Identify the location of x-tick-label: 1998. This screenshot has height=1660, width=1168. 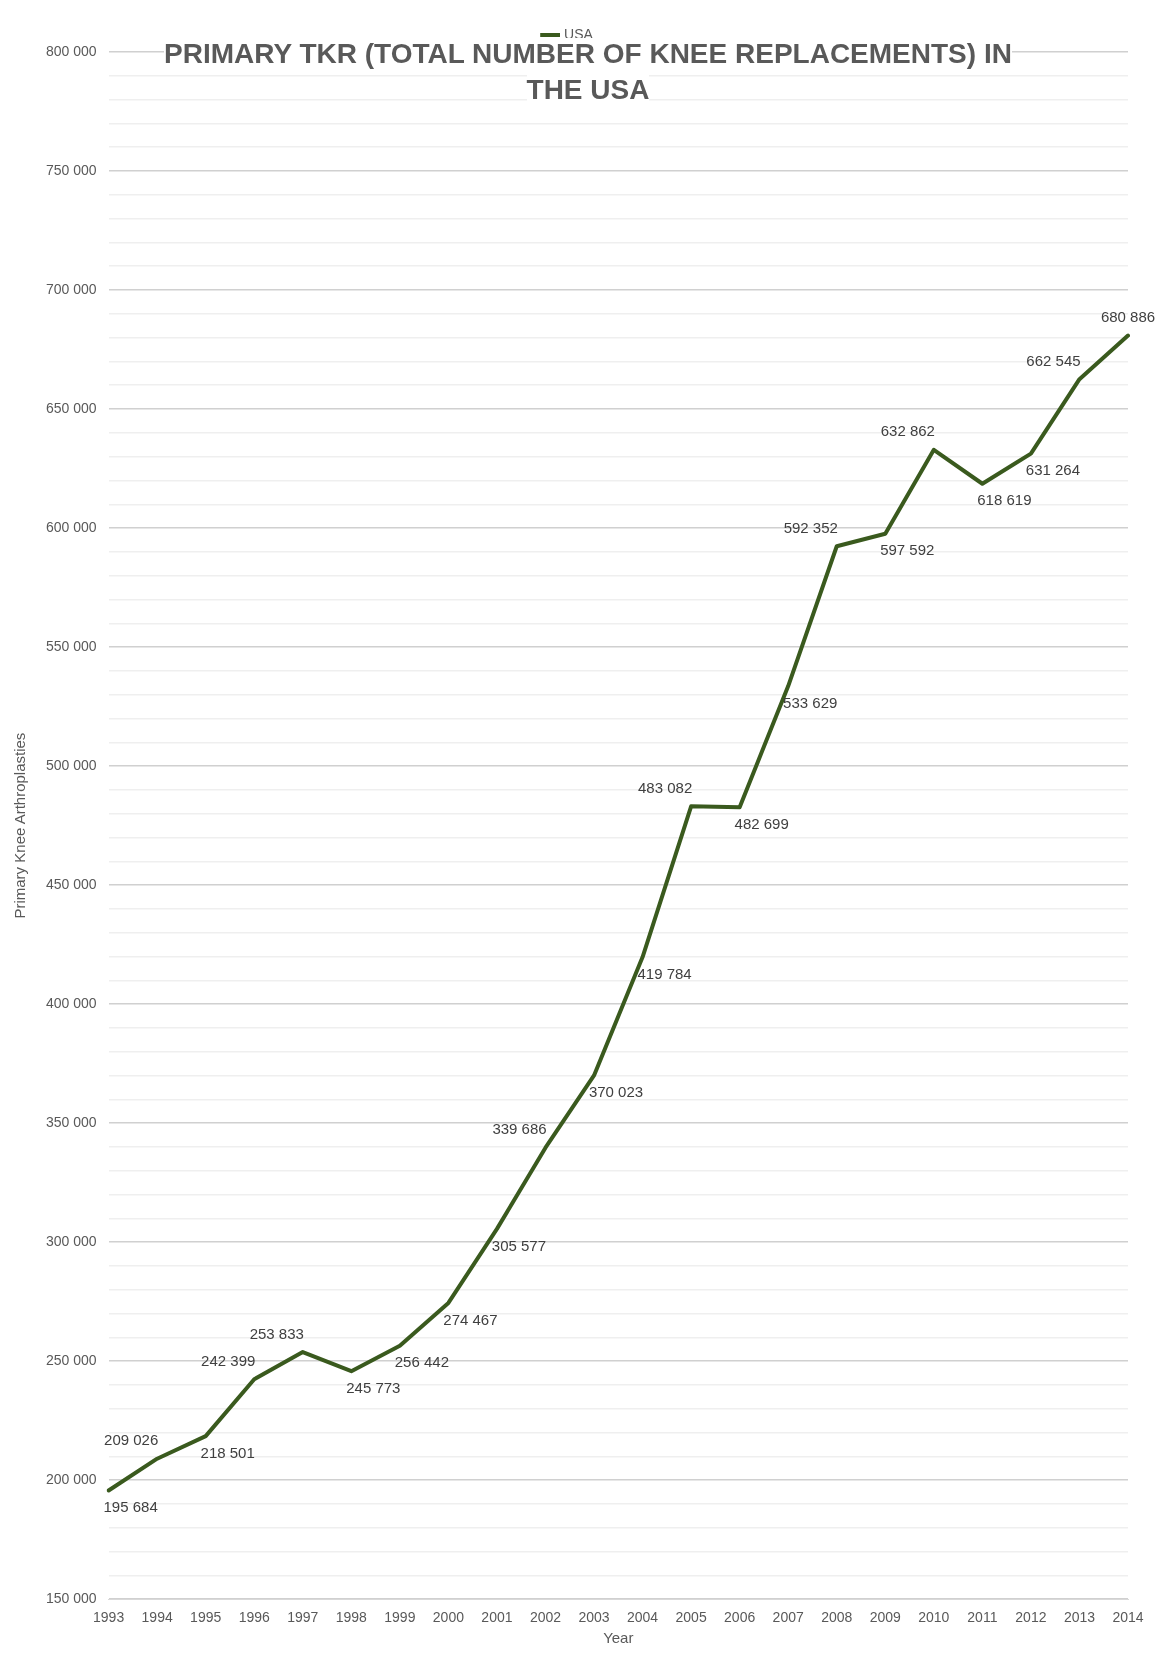
(351, 1617).